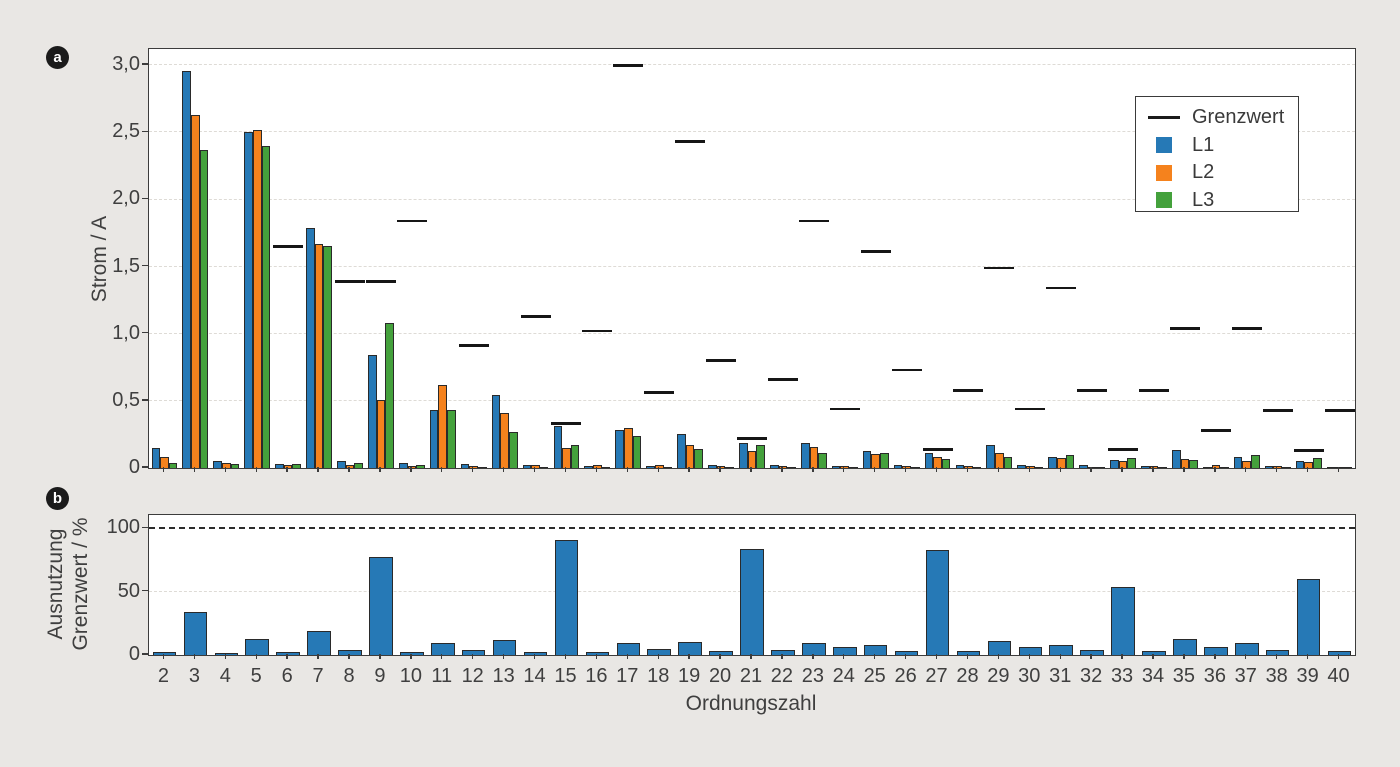 This screenshot has width=1400, height=767. I want to click on legend-handle, so click(1164, 118).